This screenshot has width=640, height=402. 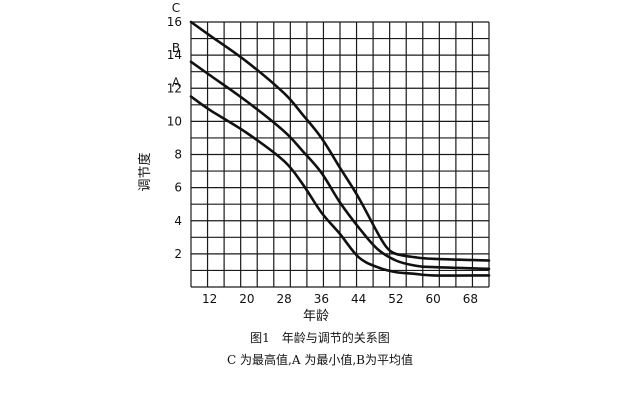 What do you see at coordinates (174, 22) in the screenshot?
I see `y-tick-label: 16` at bounding box center [174, 22].